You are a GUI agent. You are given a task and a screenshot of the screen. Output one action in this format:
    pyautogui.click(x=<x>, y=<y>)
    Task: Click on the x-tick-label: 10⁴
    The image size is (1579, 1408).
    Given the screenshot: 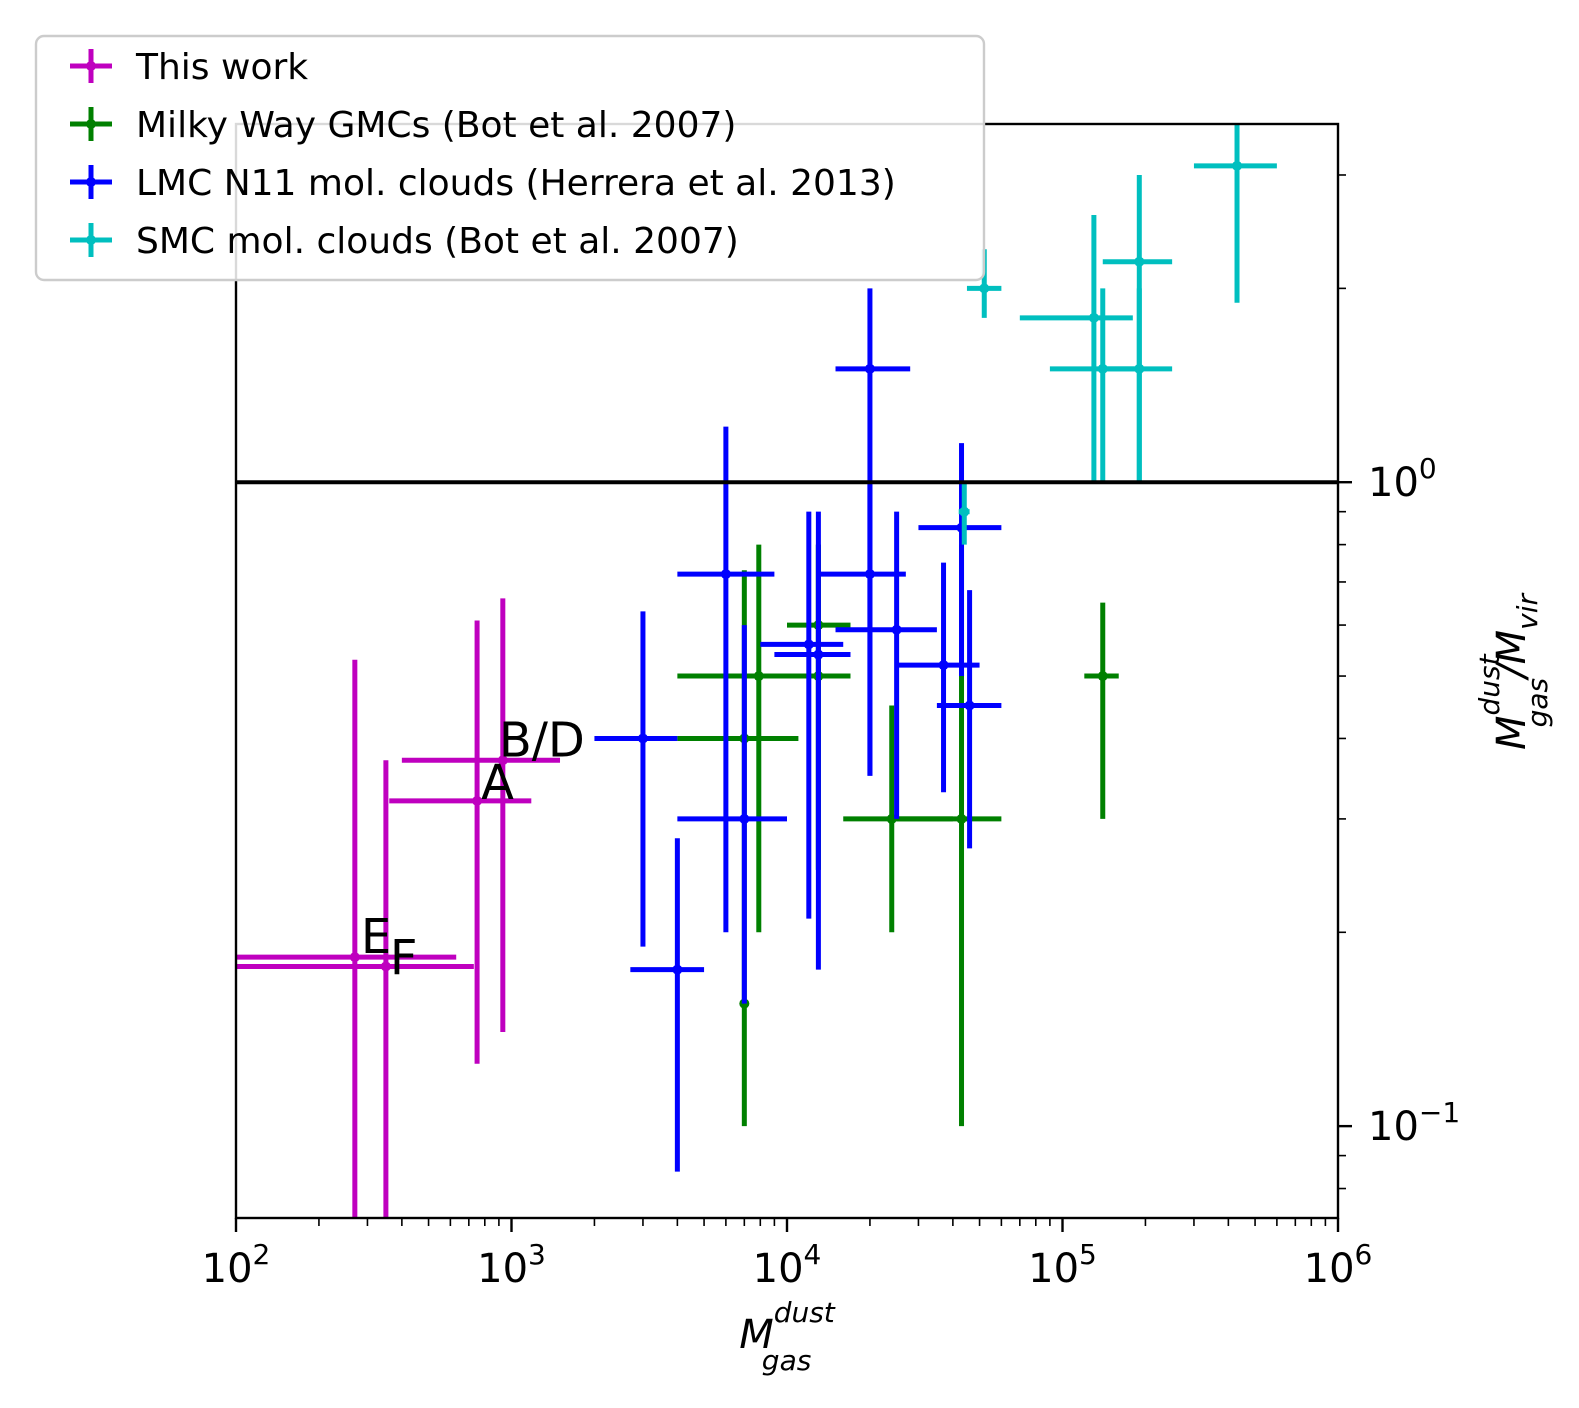 What is the action you would take?
    pyautogui.click(x=787, y=1265)
    